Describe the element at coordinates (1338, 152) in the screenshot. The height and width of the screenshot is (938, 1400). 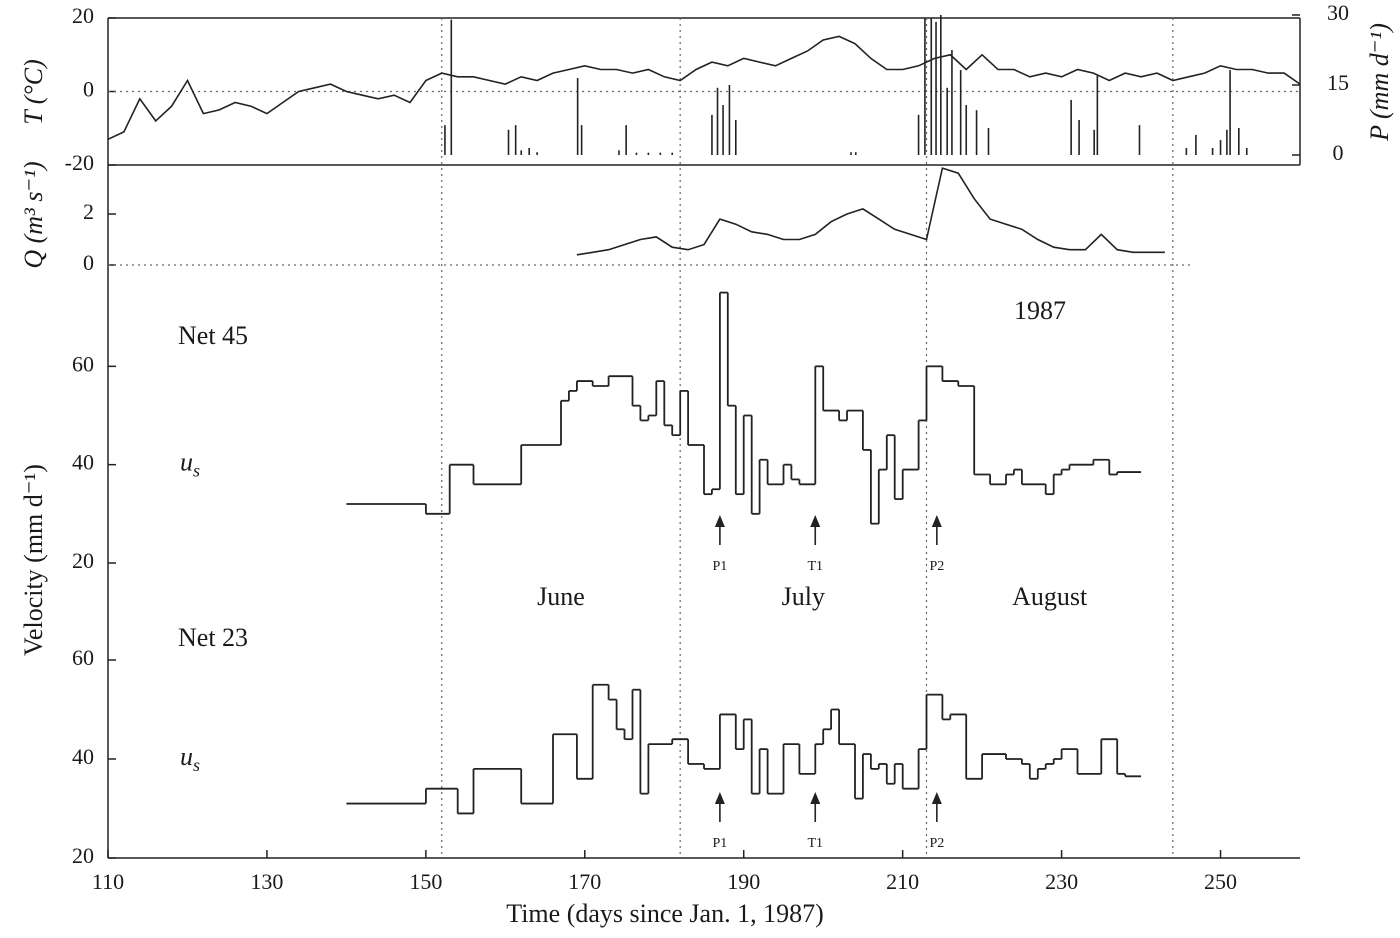
I see `y2-tick-label: 0` at that location.